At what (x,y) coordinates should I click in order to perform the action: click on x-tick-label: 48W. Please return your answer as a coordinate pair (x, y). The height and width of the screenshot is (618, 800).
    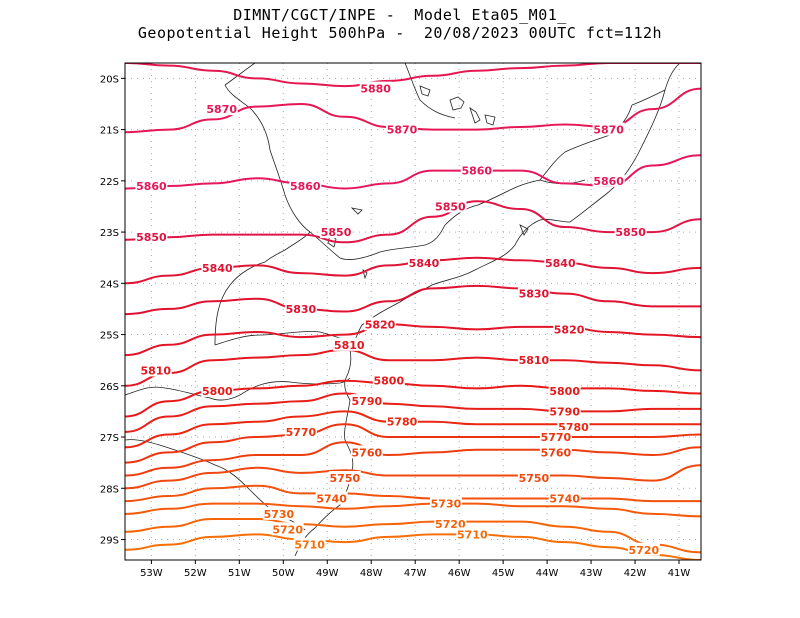
    Looking at the image, I should click on (371, 573).